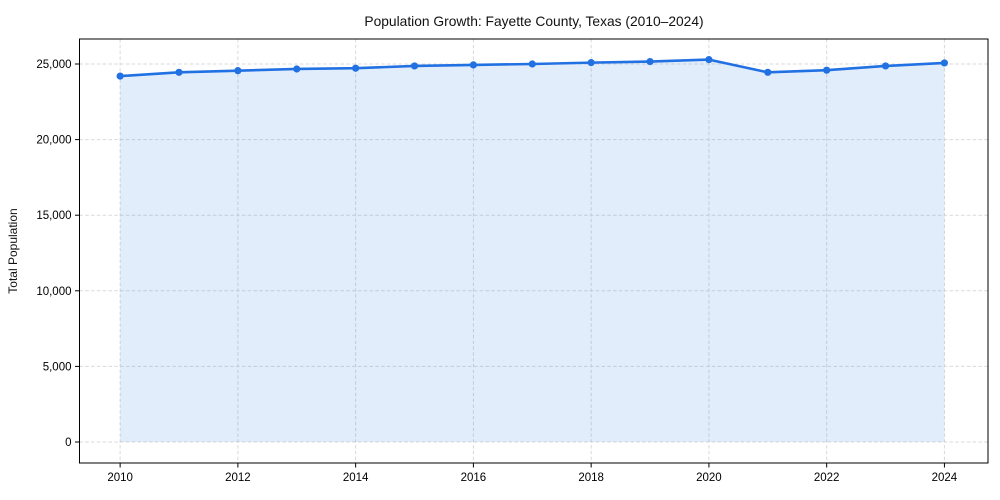 The image size is (1000, 500). Describe the element at coordinates (709, 60) in the screenshot. I see `data-point-2020` at that location.